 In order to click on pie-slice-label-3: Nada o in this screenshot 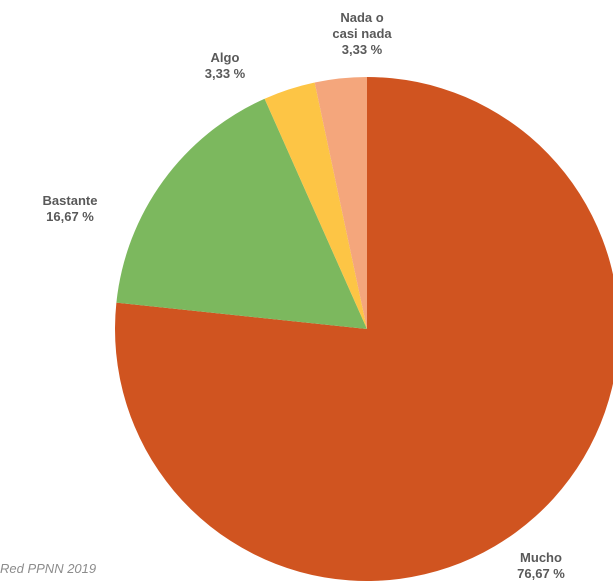, I will do `click(361, 17)`.